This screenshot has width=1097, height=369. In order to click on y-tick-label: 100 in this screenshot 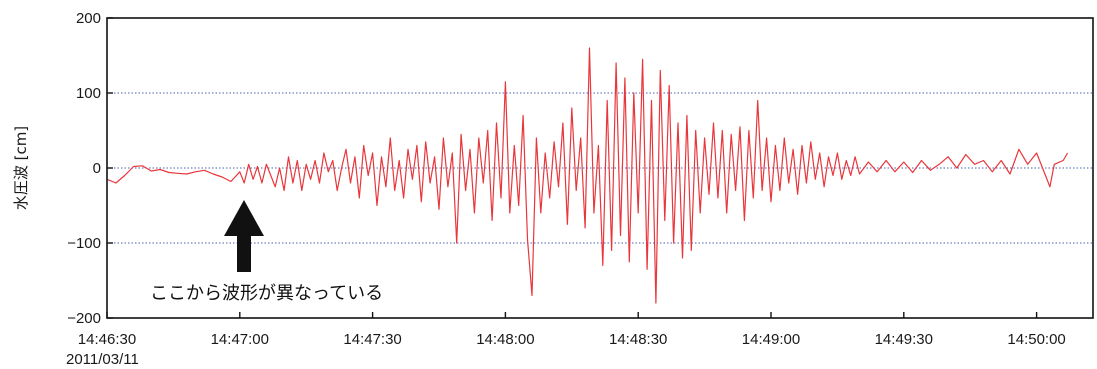, I will do `click(88, 93)`.